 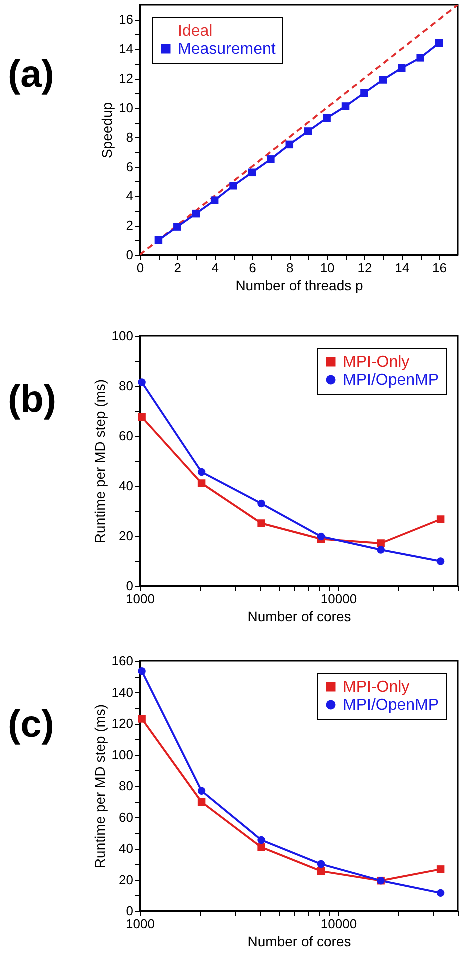 What do you see at coordinates (126, 78) in the screenshot?
I see `y-tick-label: 12` at bounding box center [126, 78].